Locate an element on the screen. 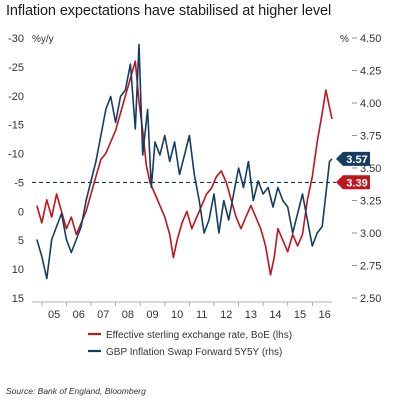 Image resolution: width=400 pixels, height=402 pixels. y-right-tick-label: 3.50 is located at coordinates (370, 169).